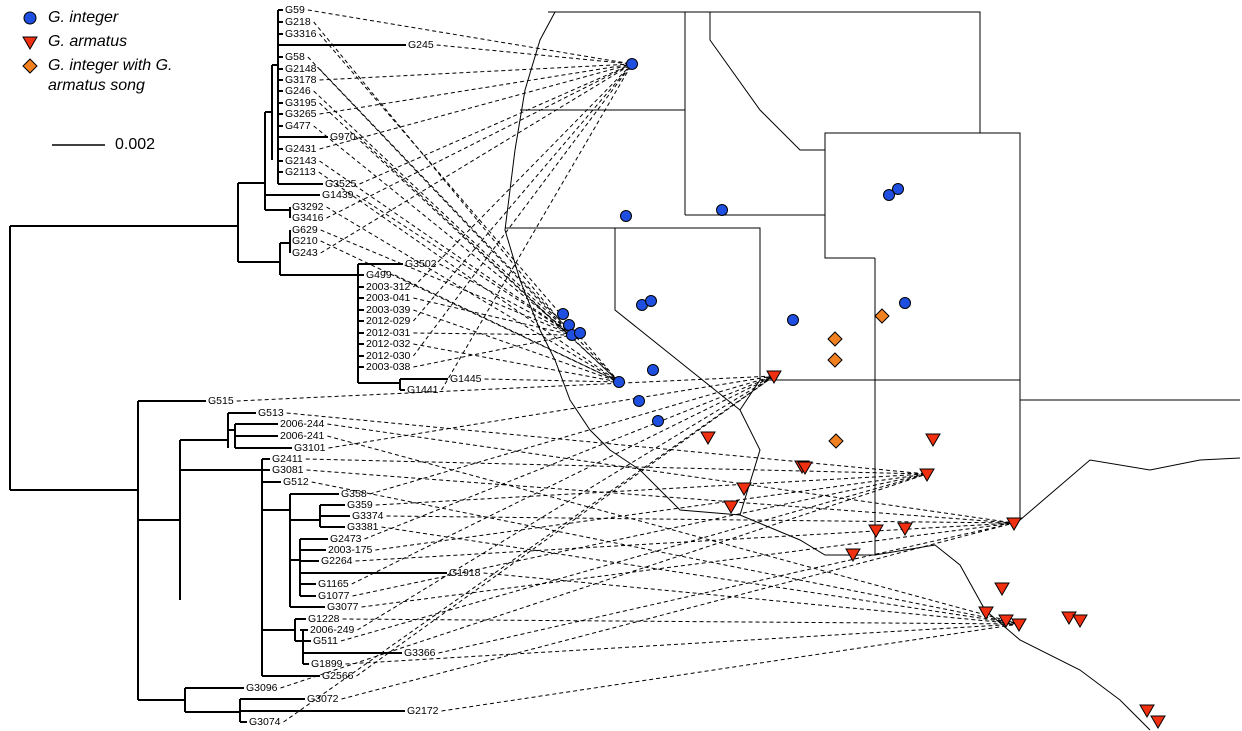 Image resolution: width=1242 pixels, height=731 pixels. Describe the element at coordinates (301, 34) in the screenshot. I see `tip-label: G3316` at that location.